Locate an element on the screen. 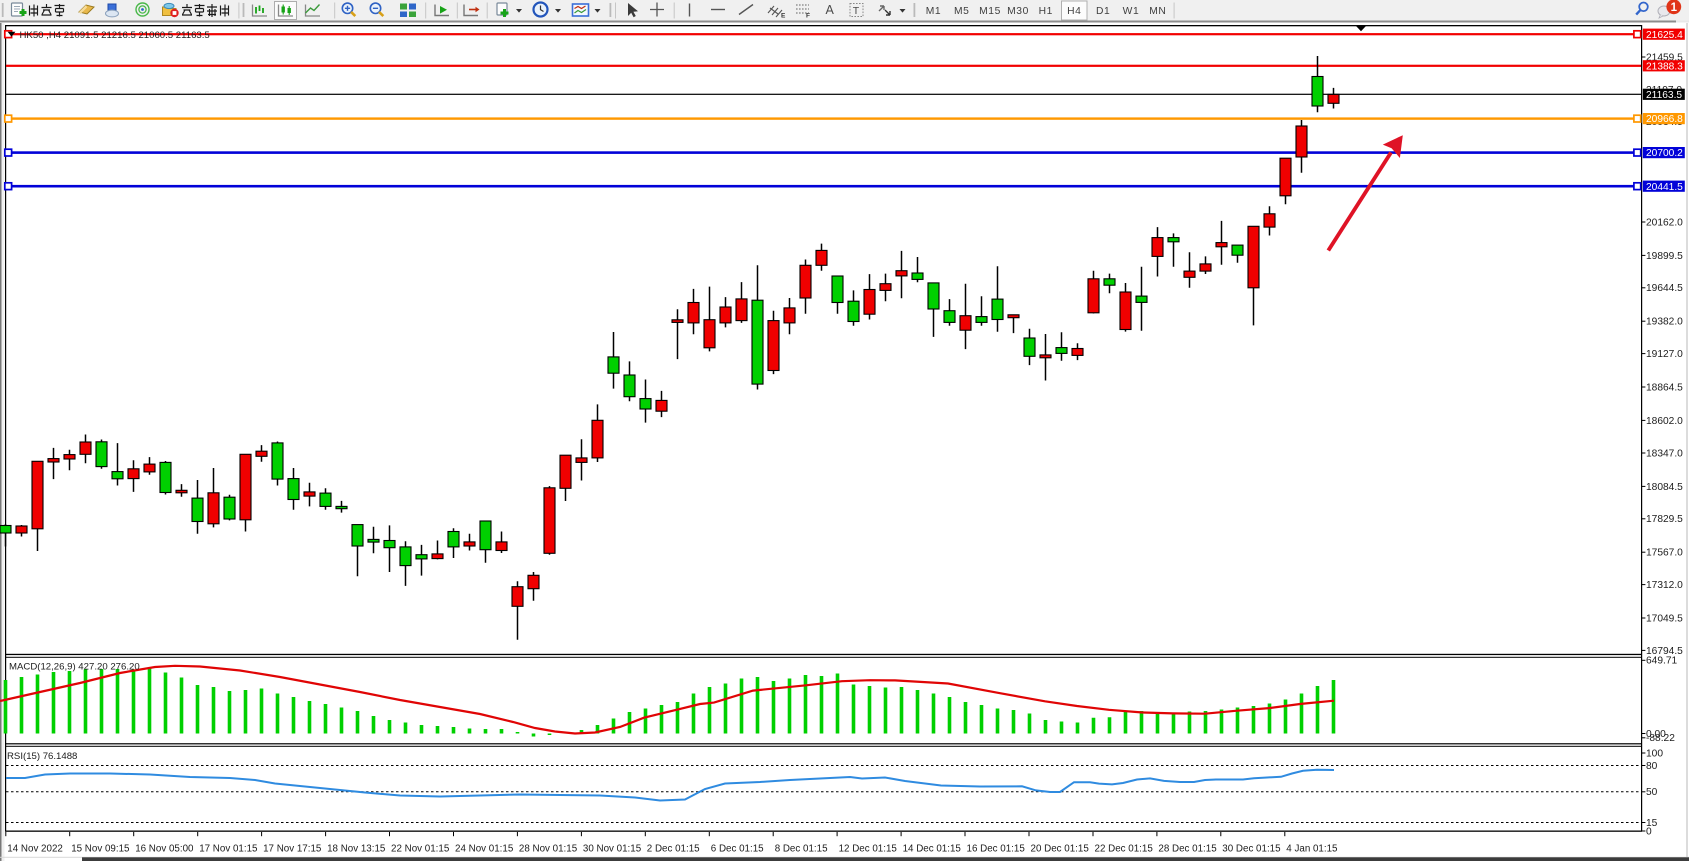 The width and height of the screenshot is (1689, 866). svg-text: 30 Nov 01:15 is located at coordinates (612, 849).